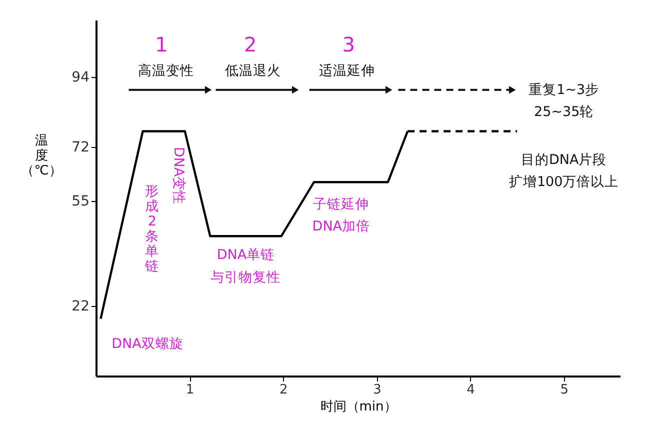 The width and height of the screenshot is (650, 437). What do you see at coordinates (563, 160) in the screenshot?
I see `annotation: 目的DNA片段` at bounding box center [563, 160].